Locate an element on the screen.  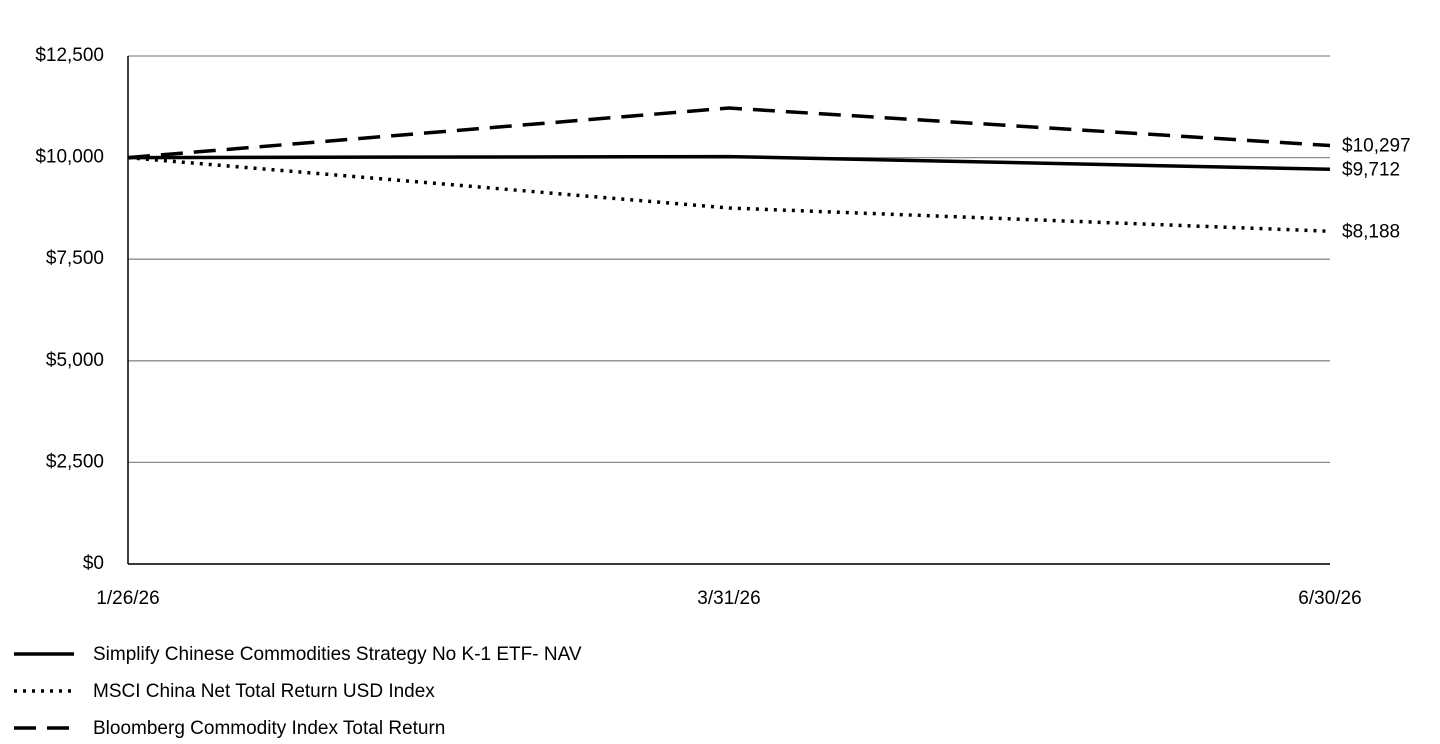
y-tick-label: $2,500 is located at coordinates (75, 461).